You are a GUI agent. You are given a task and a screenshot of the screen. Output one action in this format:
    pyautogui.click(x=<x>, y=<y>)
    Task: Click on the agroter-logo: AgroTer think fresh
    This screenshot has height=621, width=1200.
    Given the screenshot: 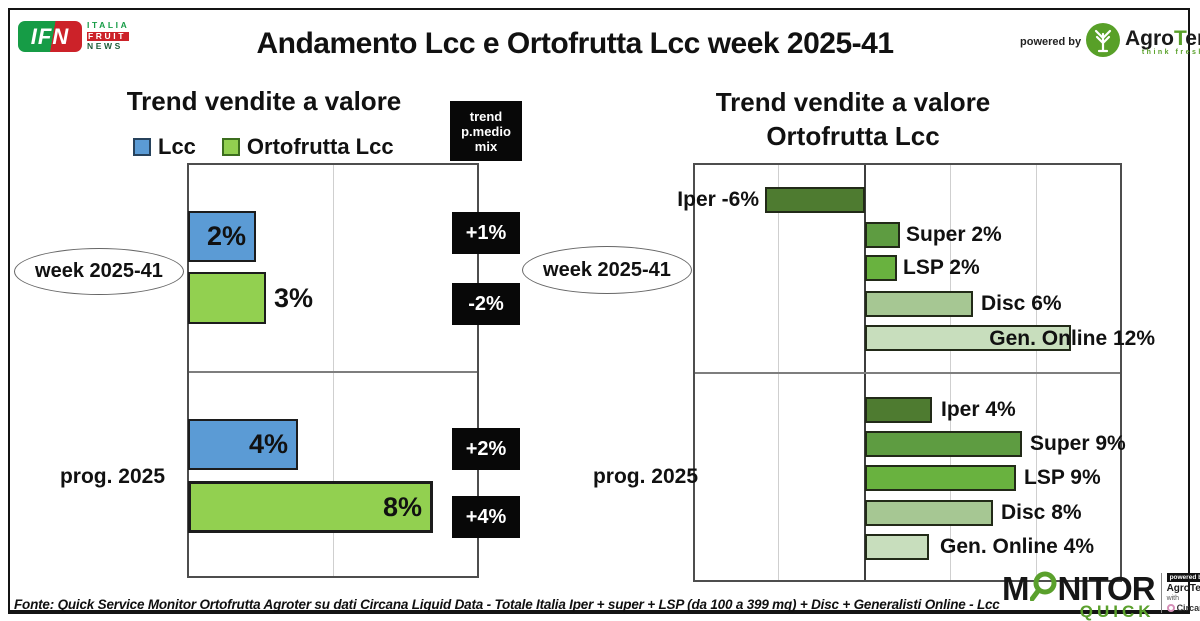 What is the action you would take?
    pyautogui.click(x=1142, y=42)
    